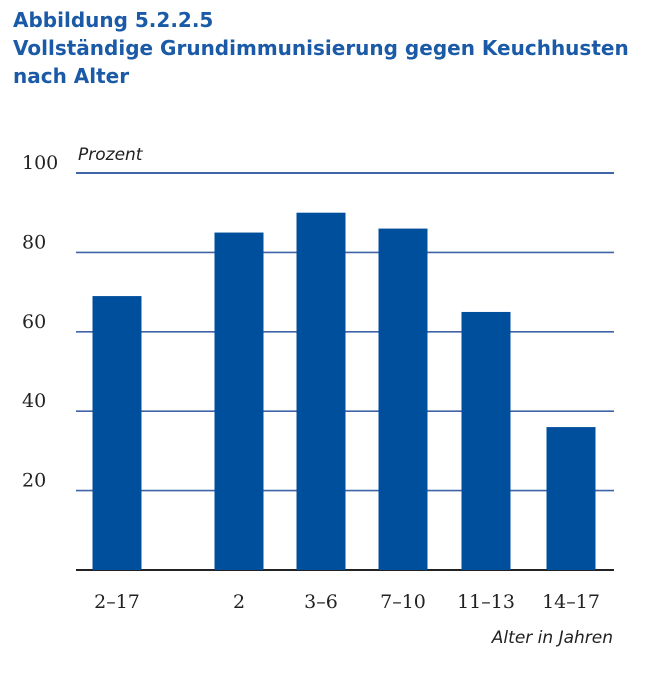 The image size is (657, 679). What do you see at coordinates (34, 481) in the screenshot?
I see `y-tick-label: 20` at bounding box center [34, 481].